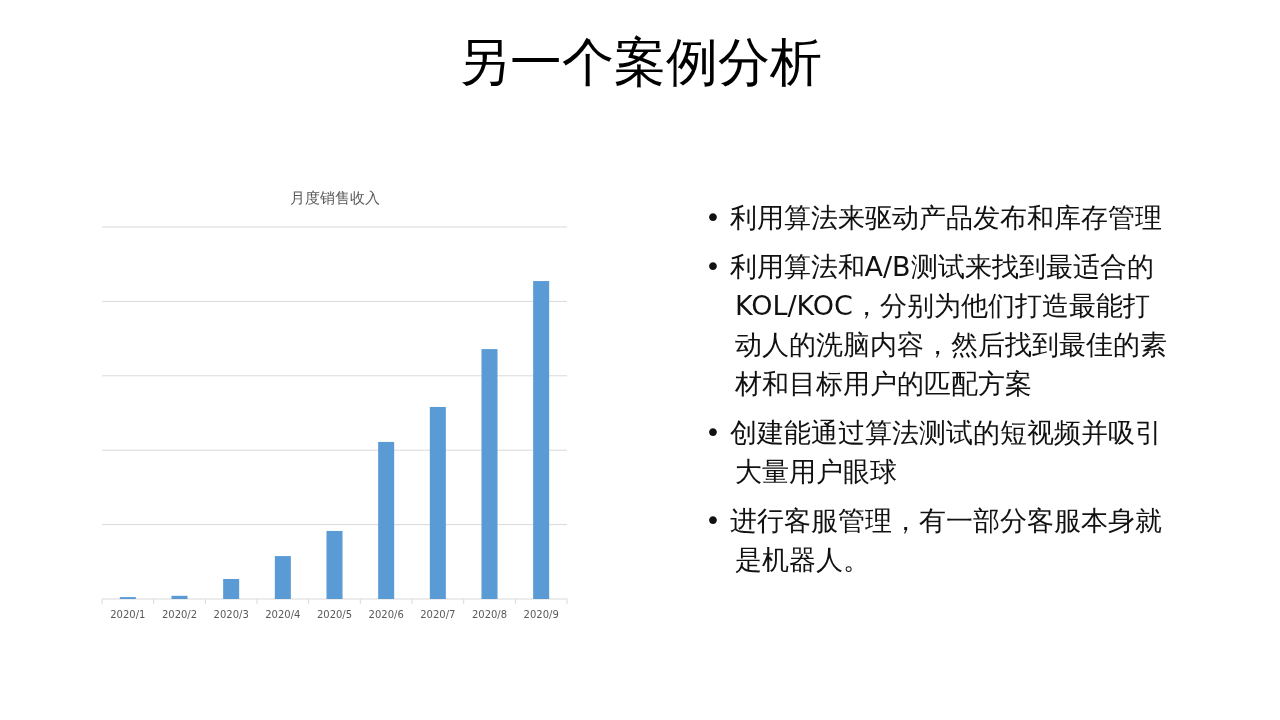  I want to click on x-tick-label: 2020/1, so click(128, 614).